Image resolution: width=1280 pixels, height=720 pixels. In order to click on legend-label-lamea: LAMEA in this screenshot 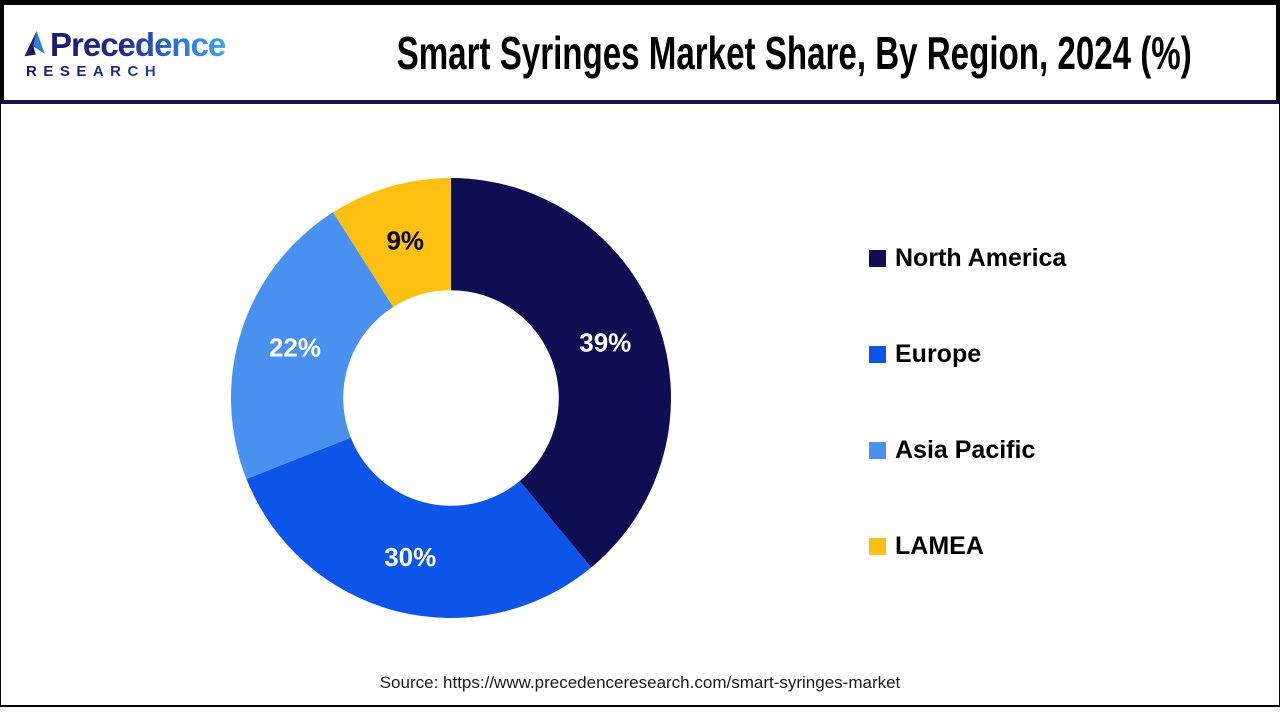, I will do `click(939, 546)`.